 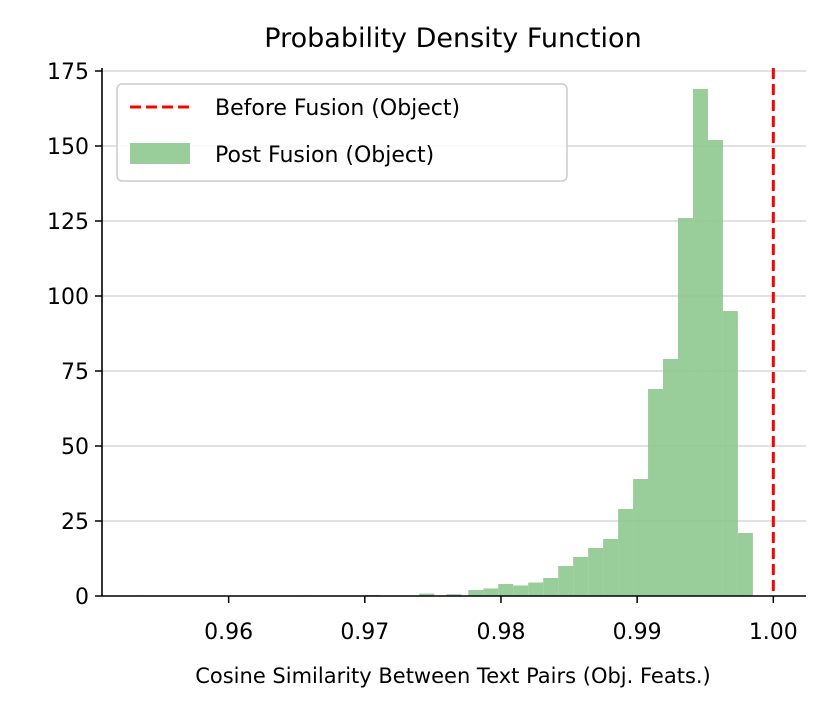 What do you see at coordinates (337, 108) in the screenshot?
I see `legend-label-before-fusion: Before Fusion (Object)` at bounding box center [337, 108].